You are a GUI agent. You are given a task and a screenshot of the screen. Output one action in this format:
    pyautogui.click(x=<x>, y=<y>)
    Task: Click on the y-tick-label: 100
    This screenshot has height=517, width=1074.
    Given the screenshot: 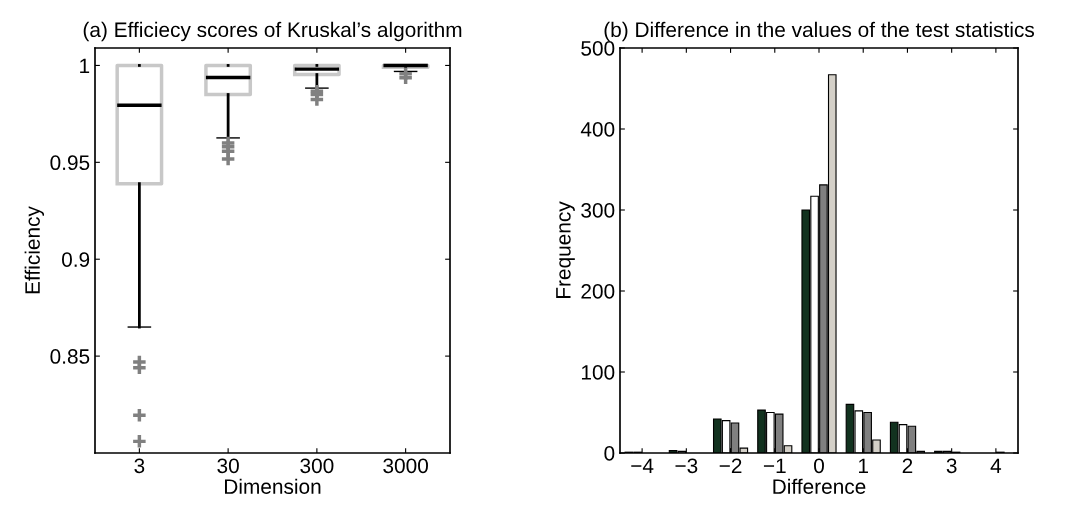 What is the action you would take?
    pyautogui.click(x=598, y=372)
    